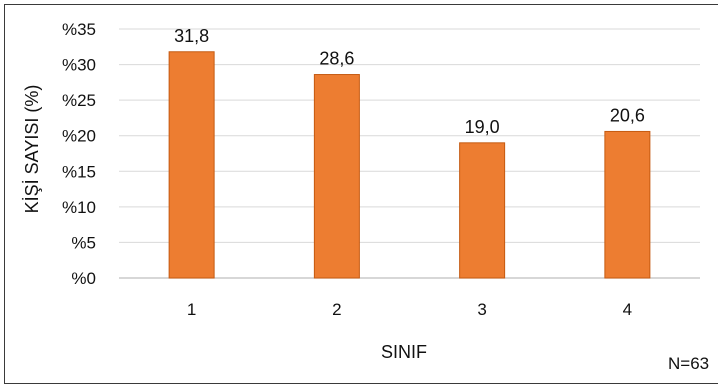 The image size is (718, 385). What do you see at coordinates (79, 207) in the screenshot?
I see `y-tick-label: %10` at bounding box center [79, 207].